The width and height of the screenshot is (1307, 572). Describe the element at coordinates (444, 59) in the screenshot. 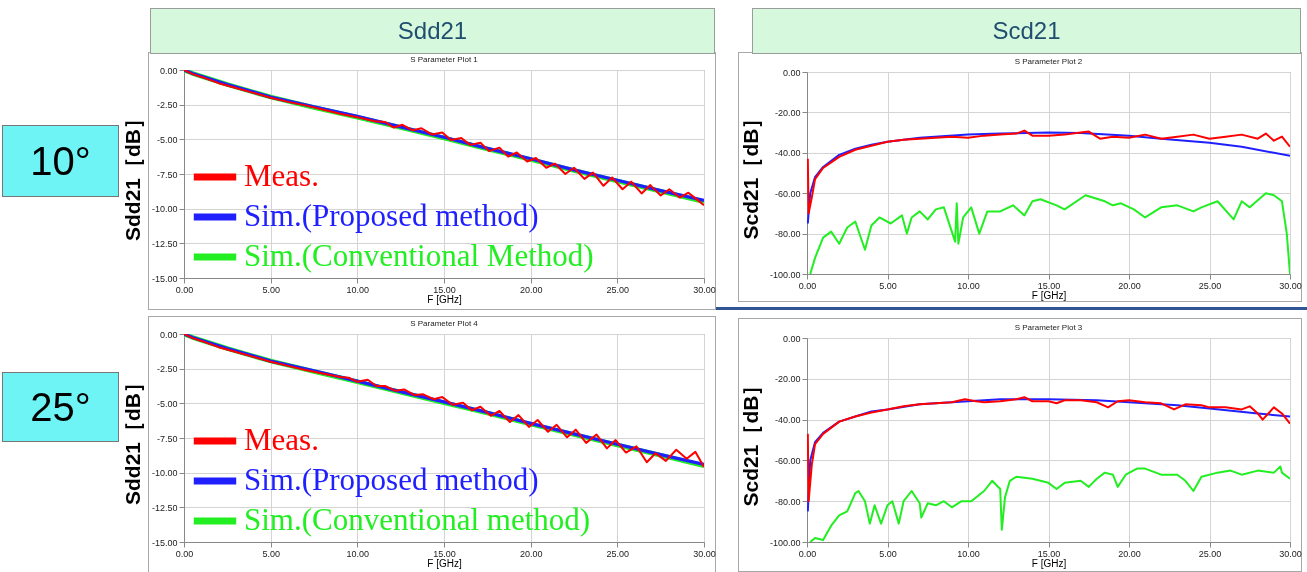

I see `chart-title: S Parameter Plot 1` at that location.